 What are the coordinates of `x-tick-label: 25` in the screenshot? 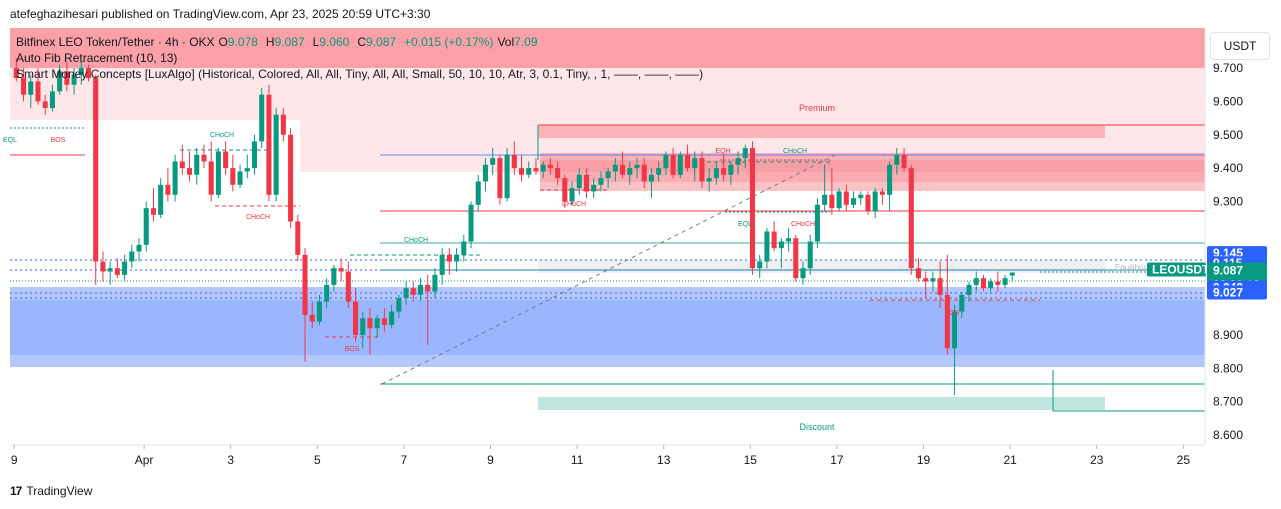 It's located at (1184, 460).